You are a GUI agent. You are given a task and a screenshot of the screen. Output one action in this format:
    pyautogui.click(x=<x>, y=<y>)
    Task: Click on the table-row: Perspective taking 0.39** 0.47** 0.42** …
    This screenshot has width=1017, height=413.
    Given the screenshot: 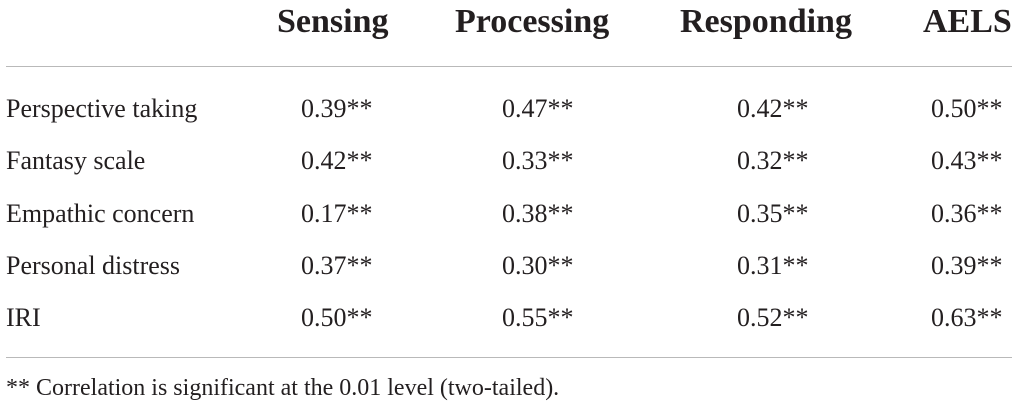 What is the action you would take?
    pyautogui.click(x=508, y=109)
    